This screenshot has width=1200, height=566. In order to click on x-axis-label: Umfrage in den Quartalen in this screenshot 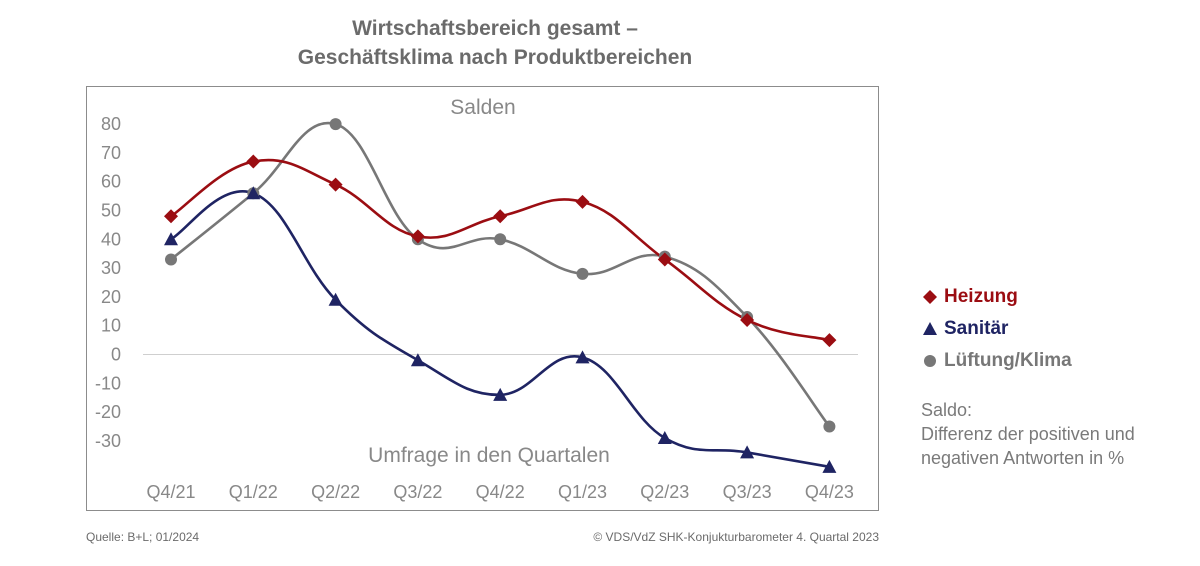, I will do `click(489, 455)`.